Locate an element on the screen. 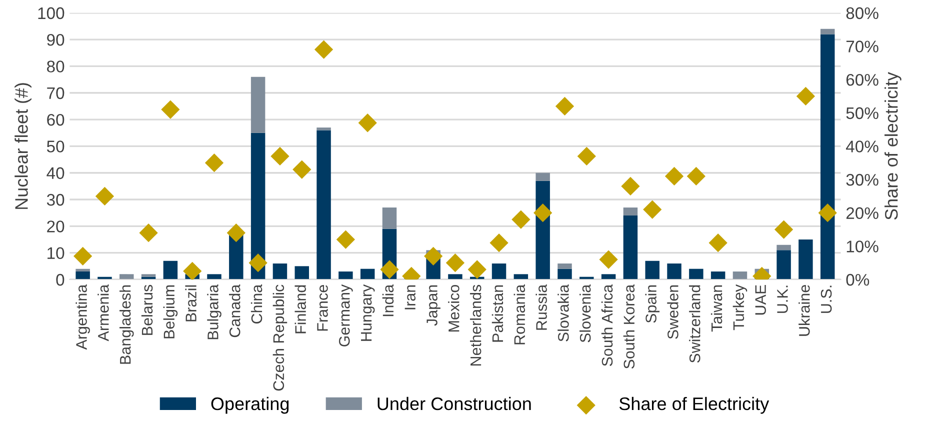  x-tick-label: Belgium is located at coordinates (170, 311).